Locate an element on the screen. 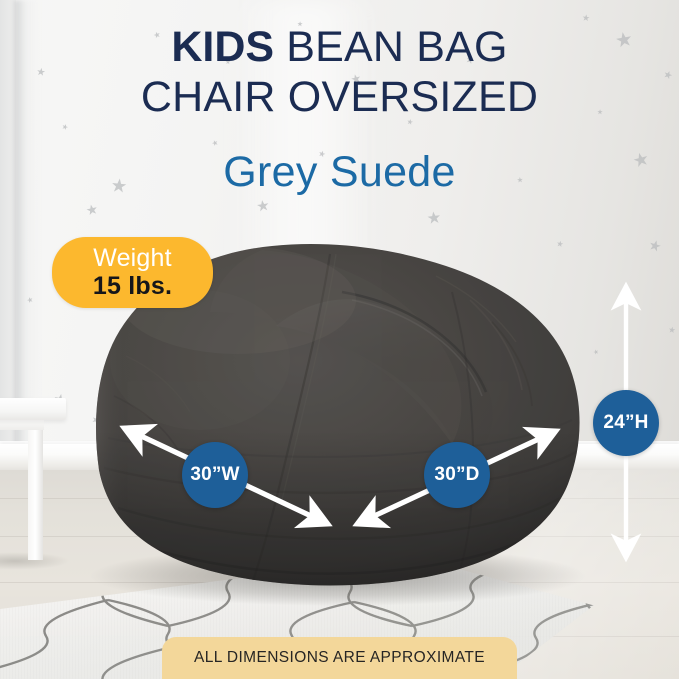 This screenshot has height=679, width=679. table-shadow is located at coordinates (35, 561).